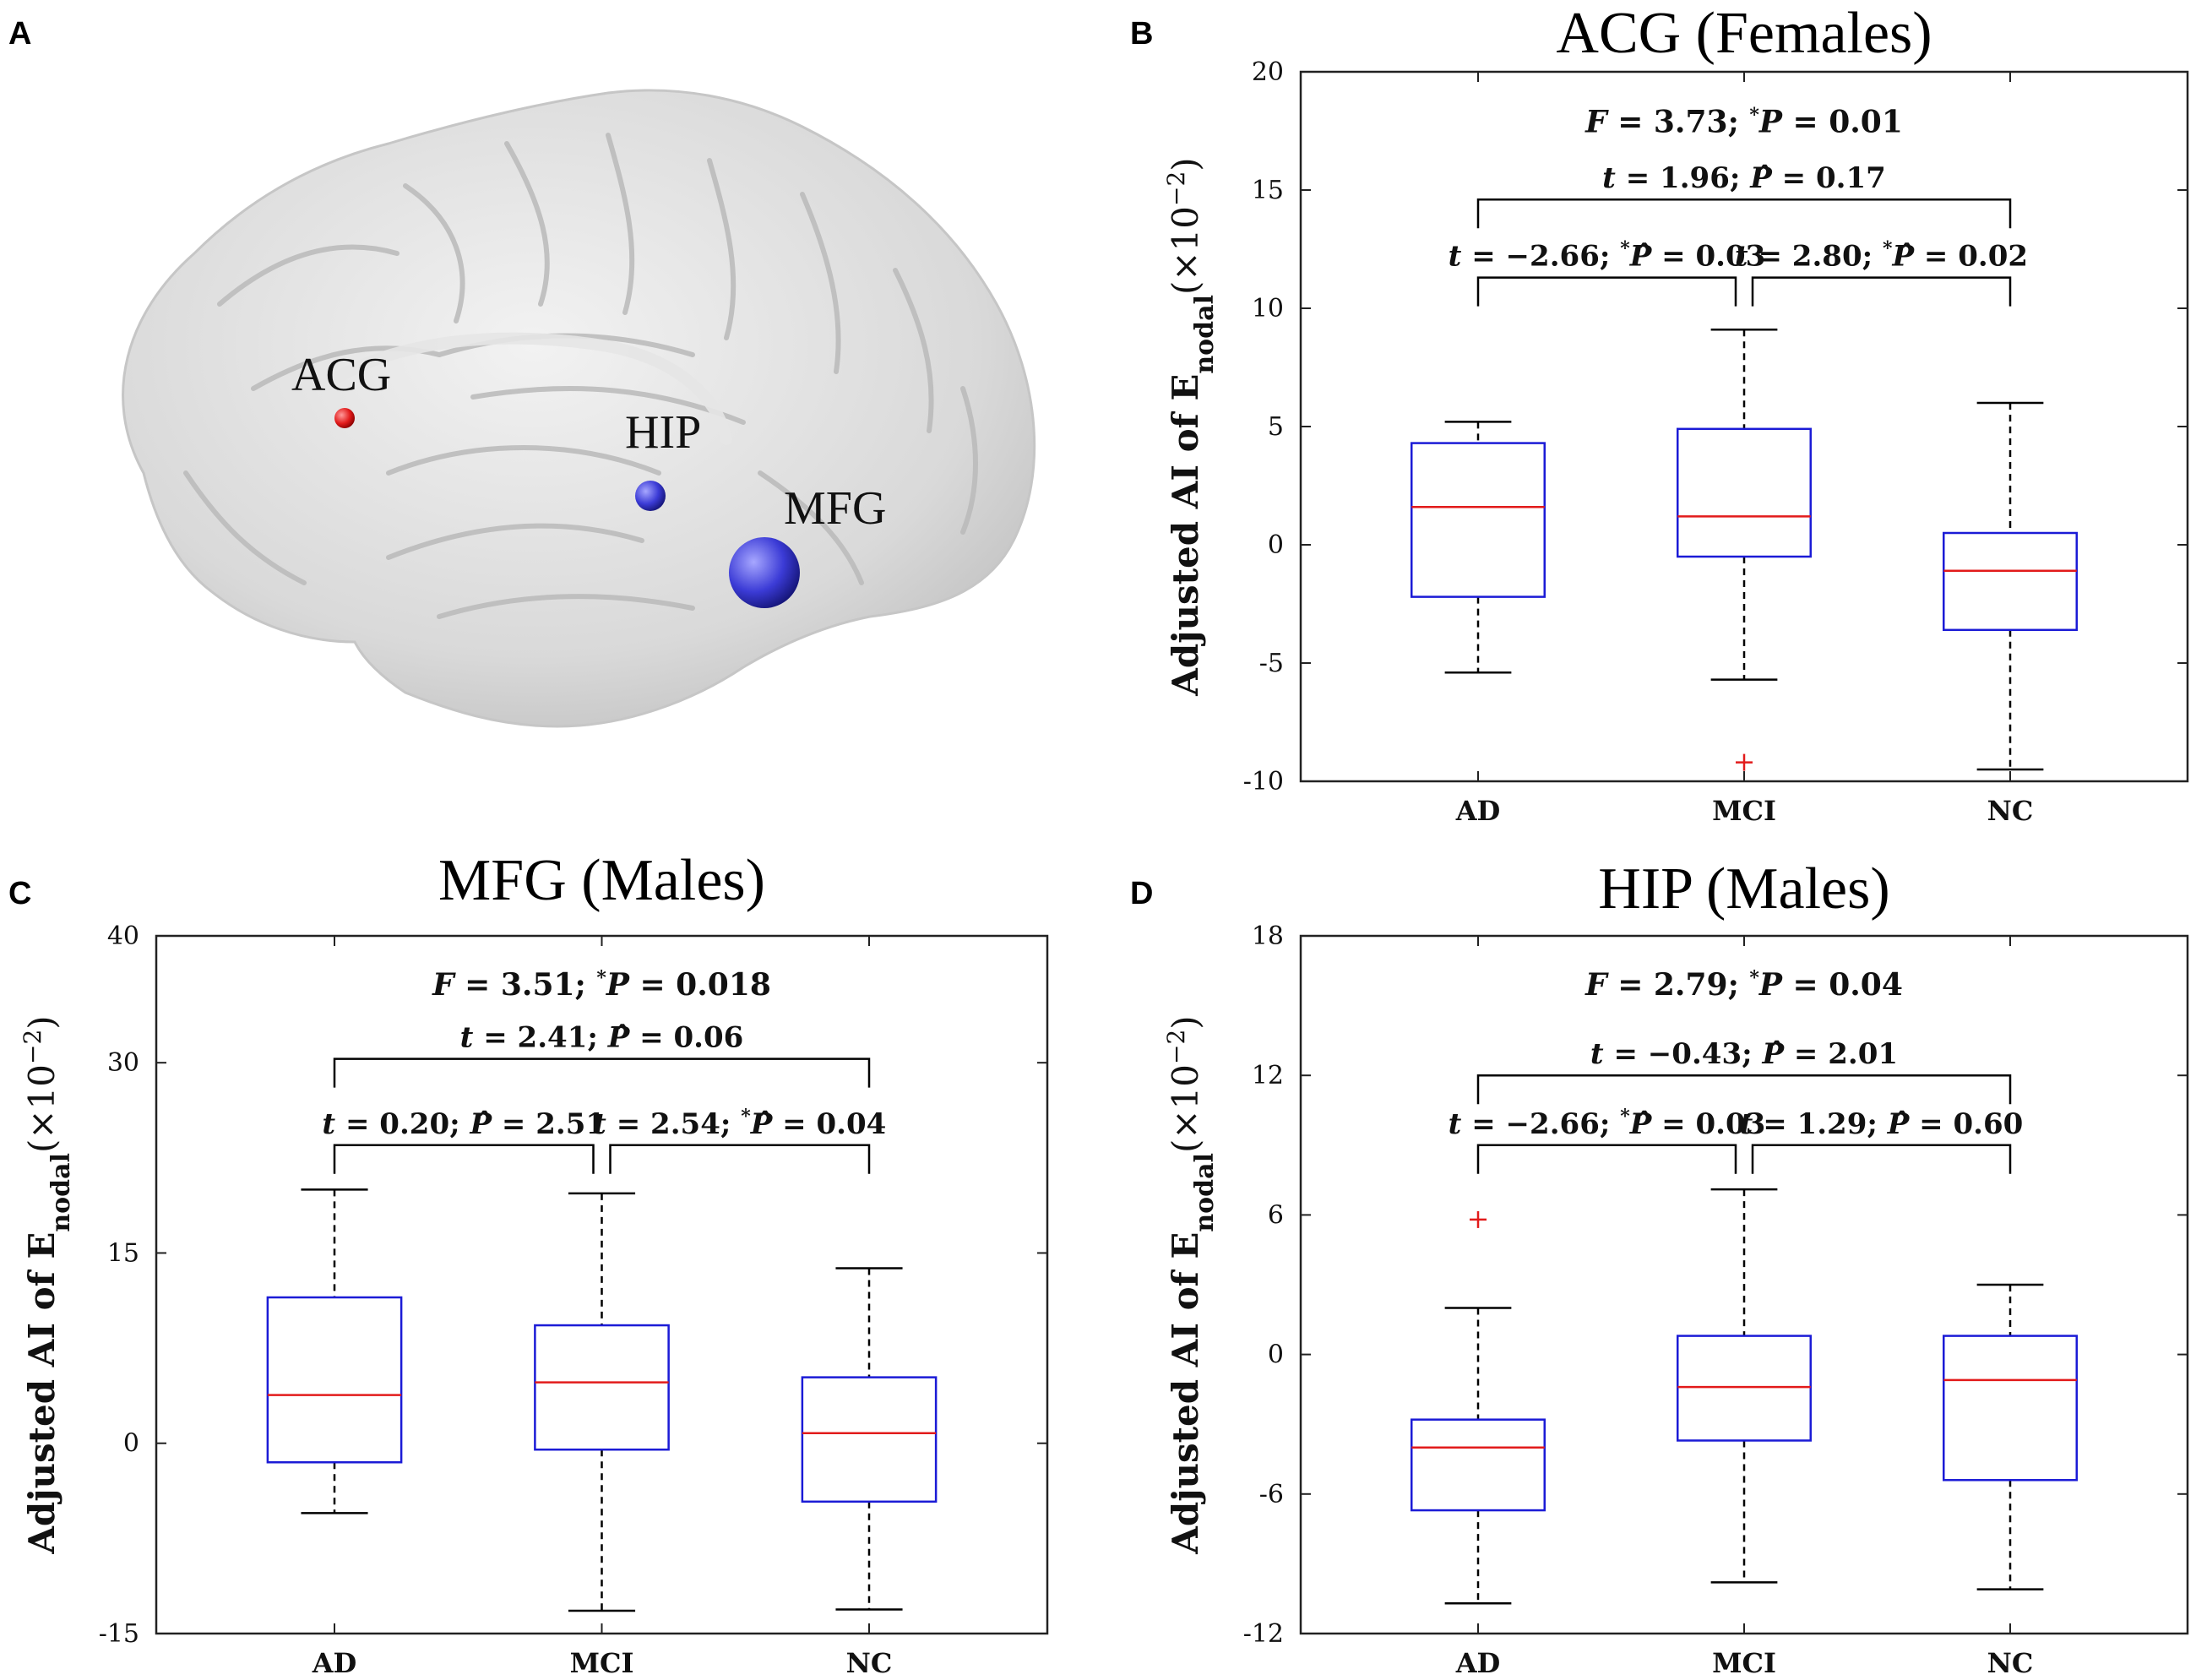  What do you see at coordinates (19, 34) in the screenshot?
I see `panel-a-letter: A` at bounding box center [19, 34].